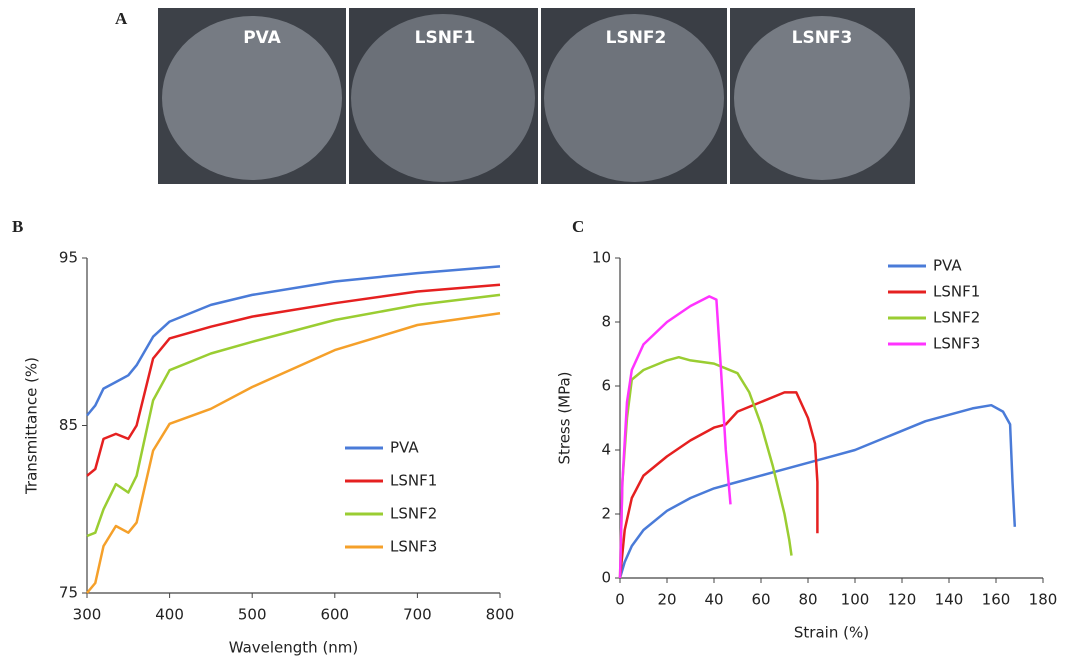 This screenshot has width=1073, height=662. Describe the element at coordinates (822, 38) in the screenshot. I see `photo-label: LSNF3` at that location.